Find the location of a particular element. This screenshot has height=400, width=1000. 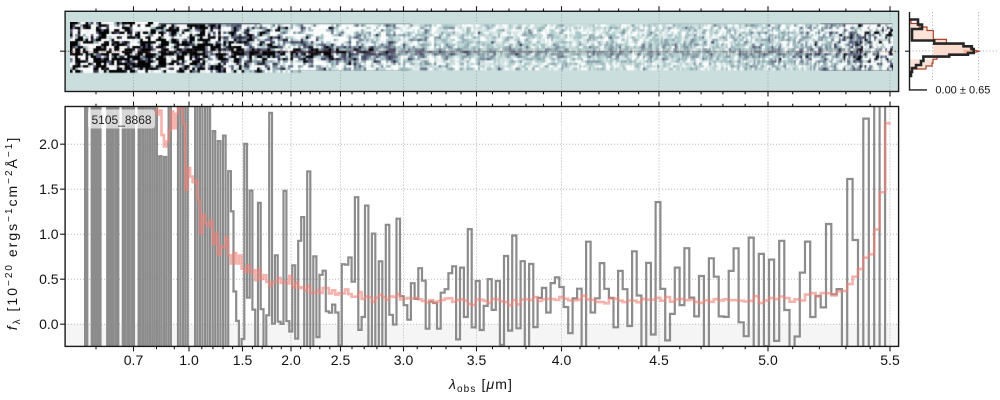

svg-text: fλ [10−20 ergs−1cm−2Å−1] is located at coordinates (13, 233).